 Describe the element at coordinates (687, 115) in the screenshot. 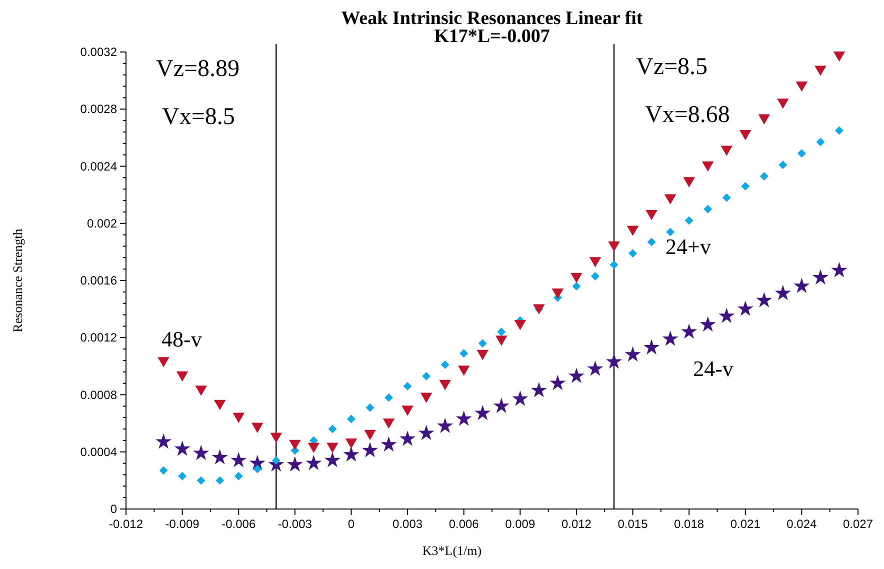

I see `annotation: Vx=8.68` at that location.